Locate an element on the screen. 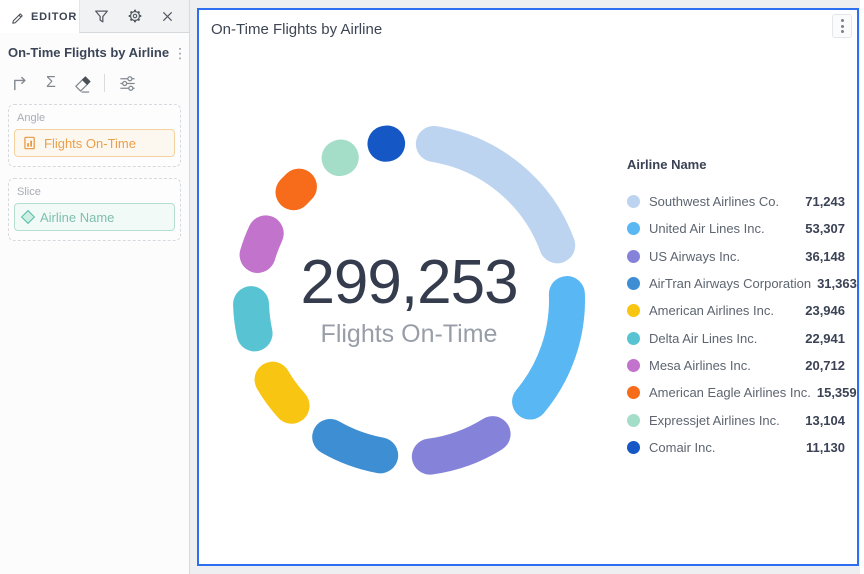 This screenshot has height=574, width=864. slice-field-label: Airline Name is located at coordinates (77, 217).